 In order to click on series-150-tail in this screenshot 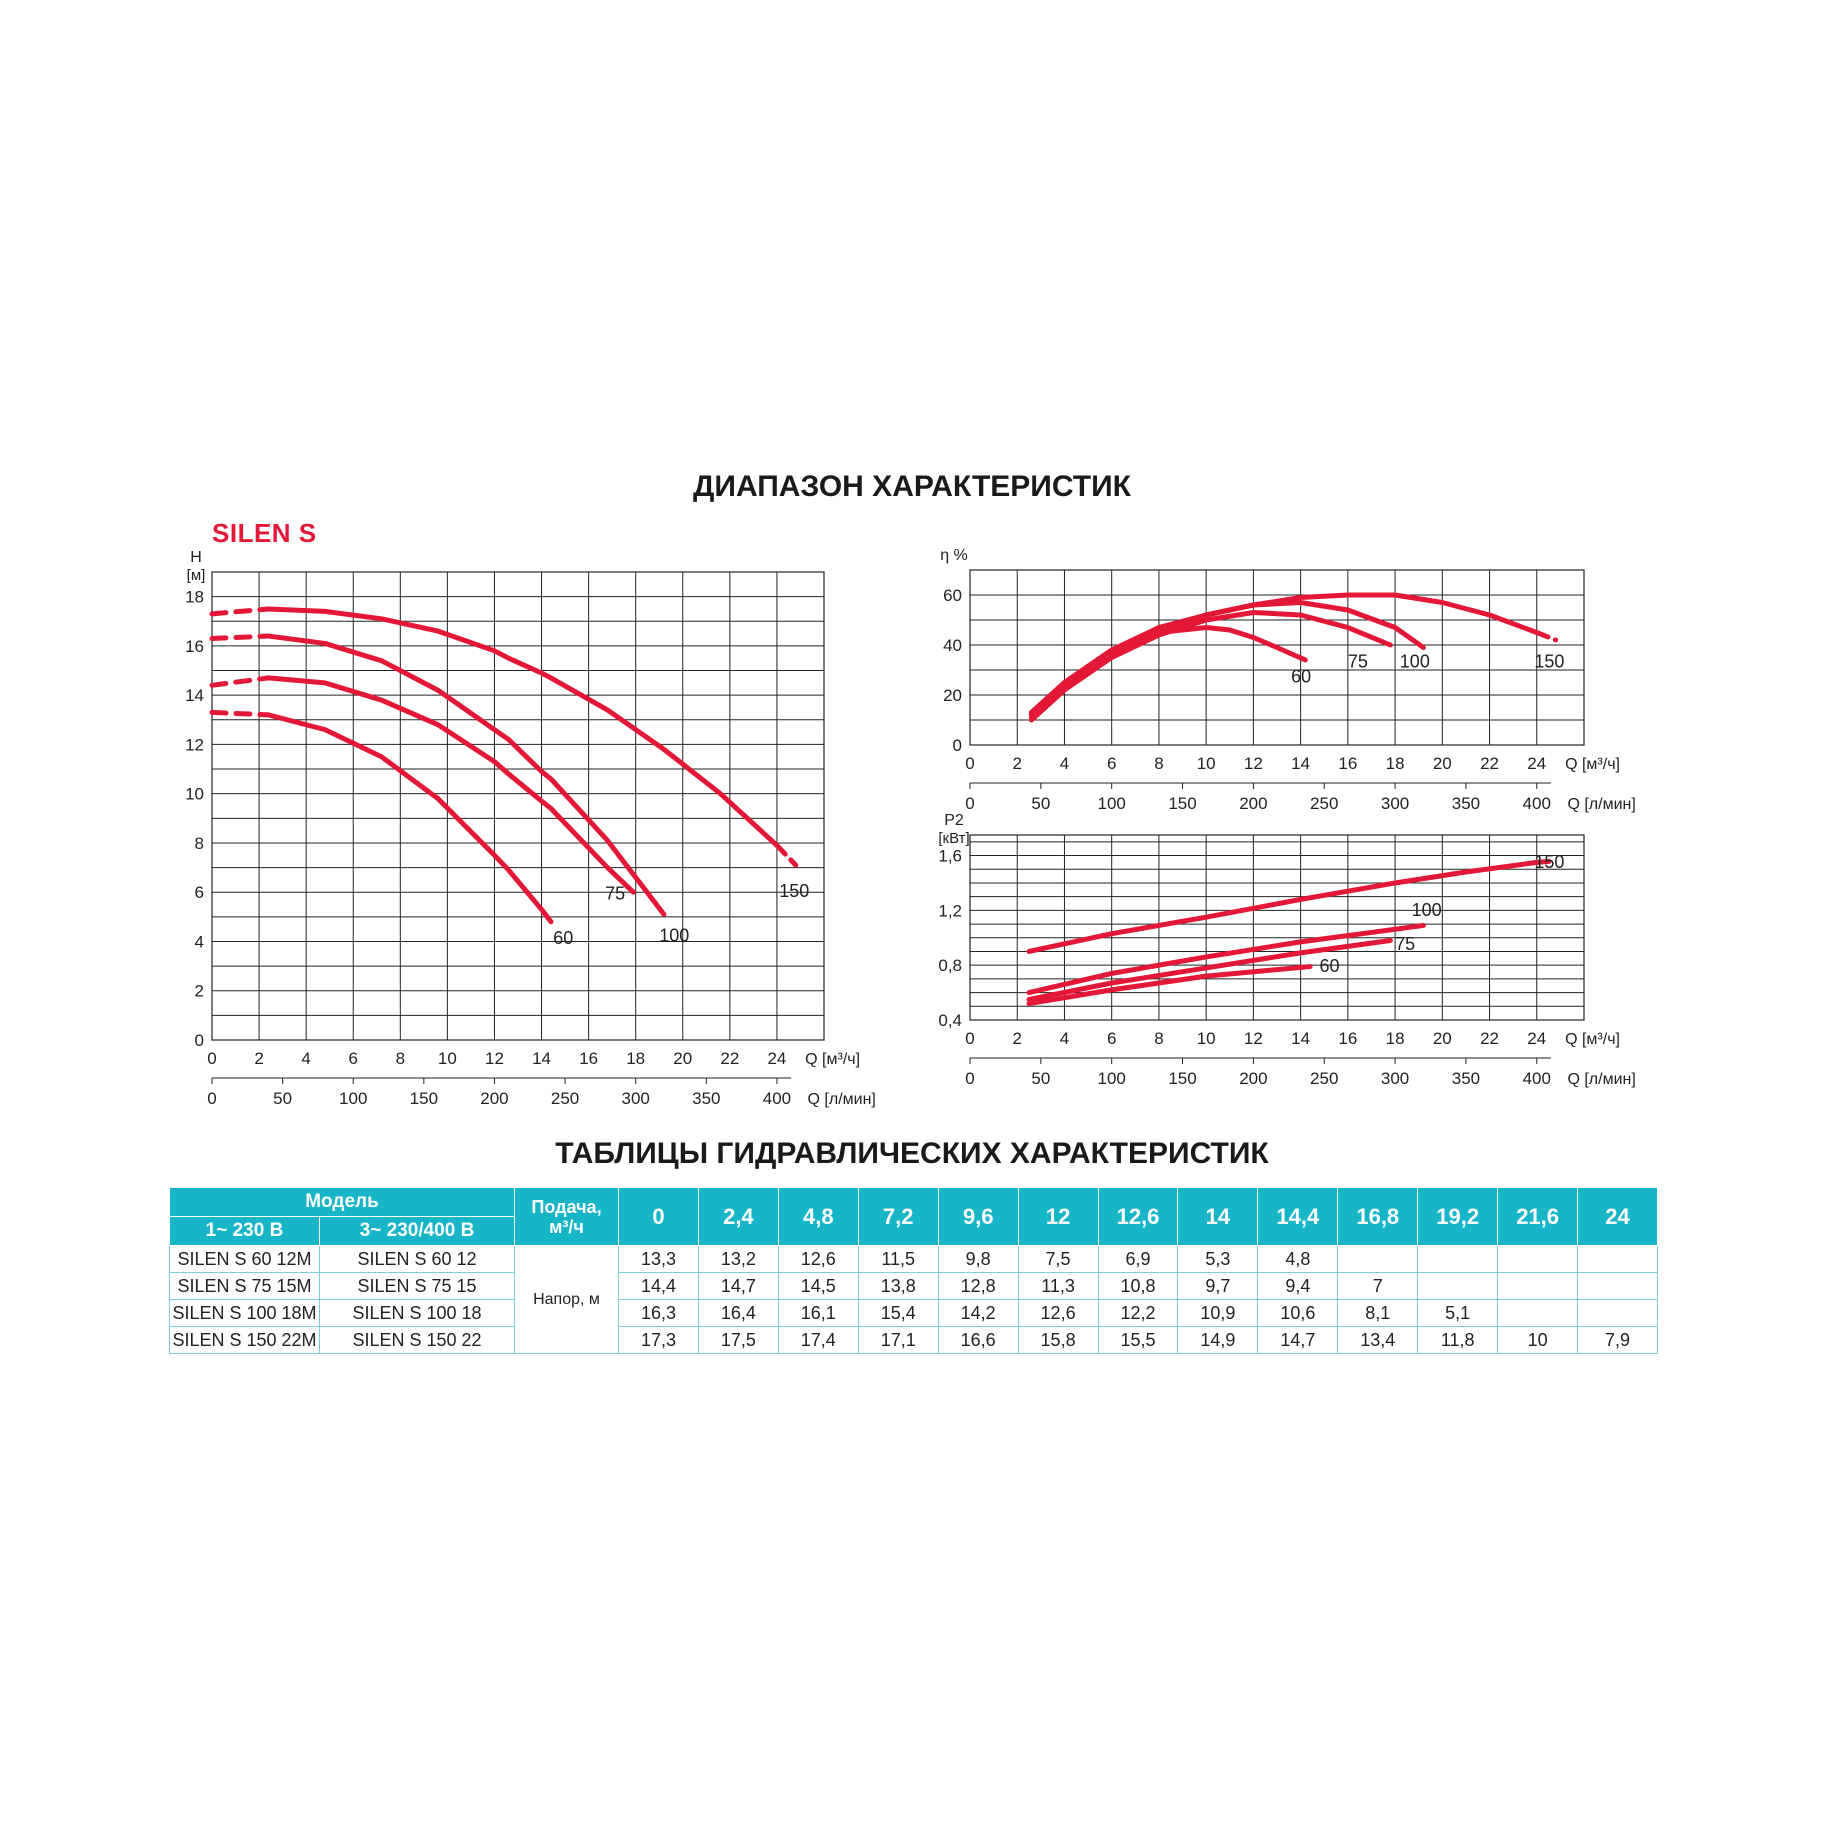, I will do `click(1546, 861)`.